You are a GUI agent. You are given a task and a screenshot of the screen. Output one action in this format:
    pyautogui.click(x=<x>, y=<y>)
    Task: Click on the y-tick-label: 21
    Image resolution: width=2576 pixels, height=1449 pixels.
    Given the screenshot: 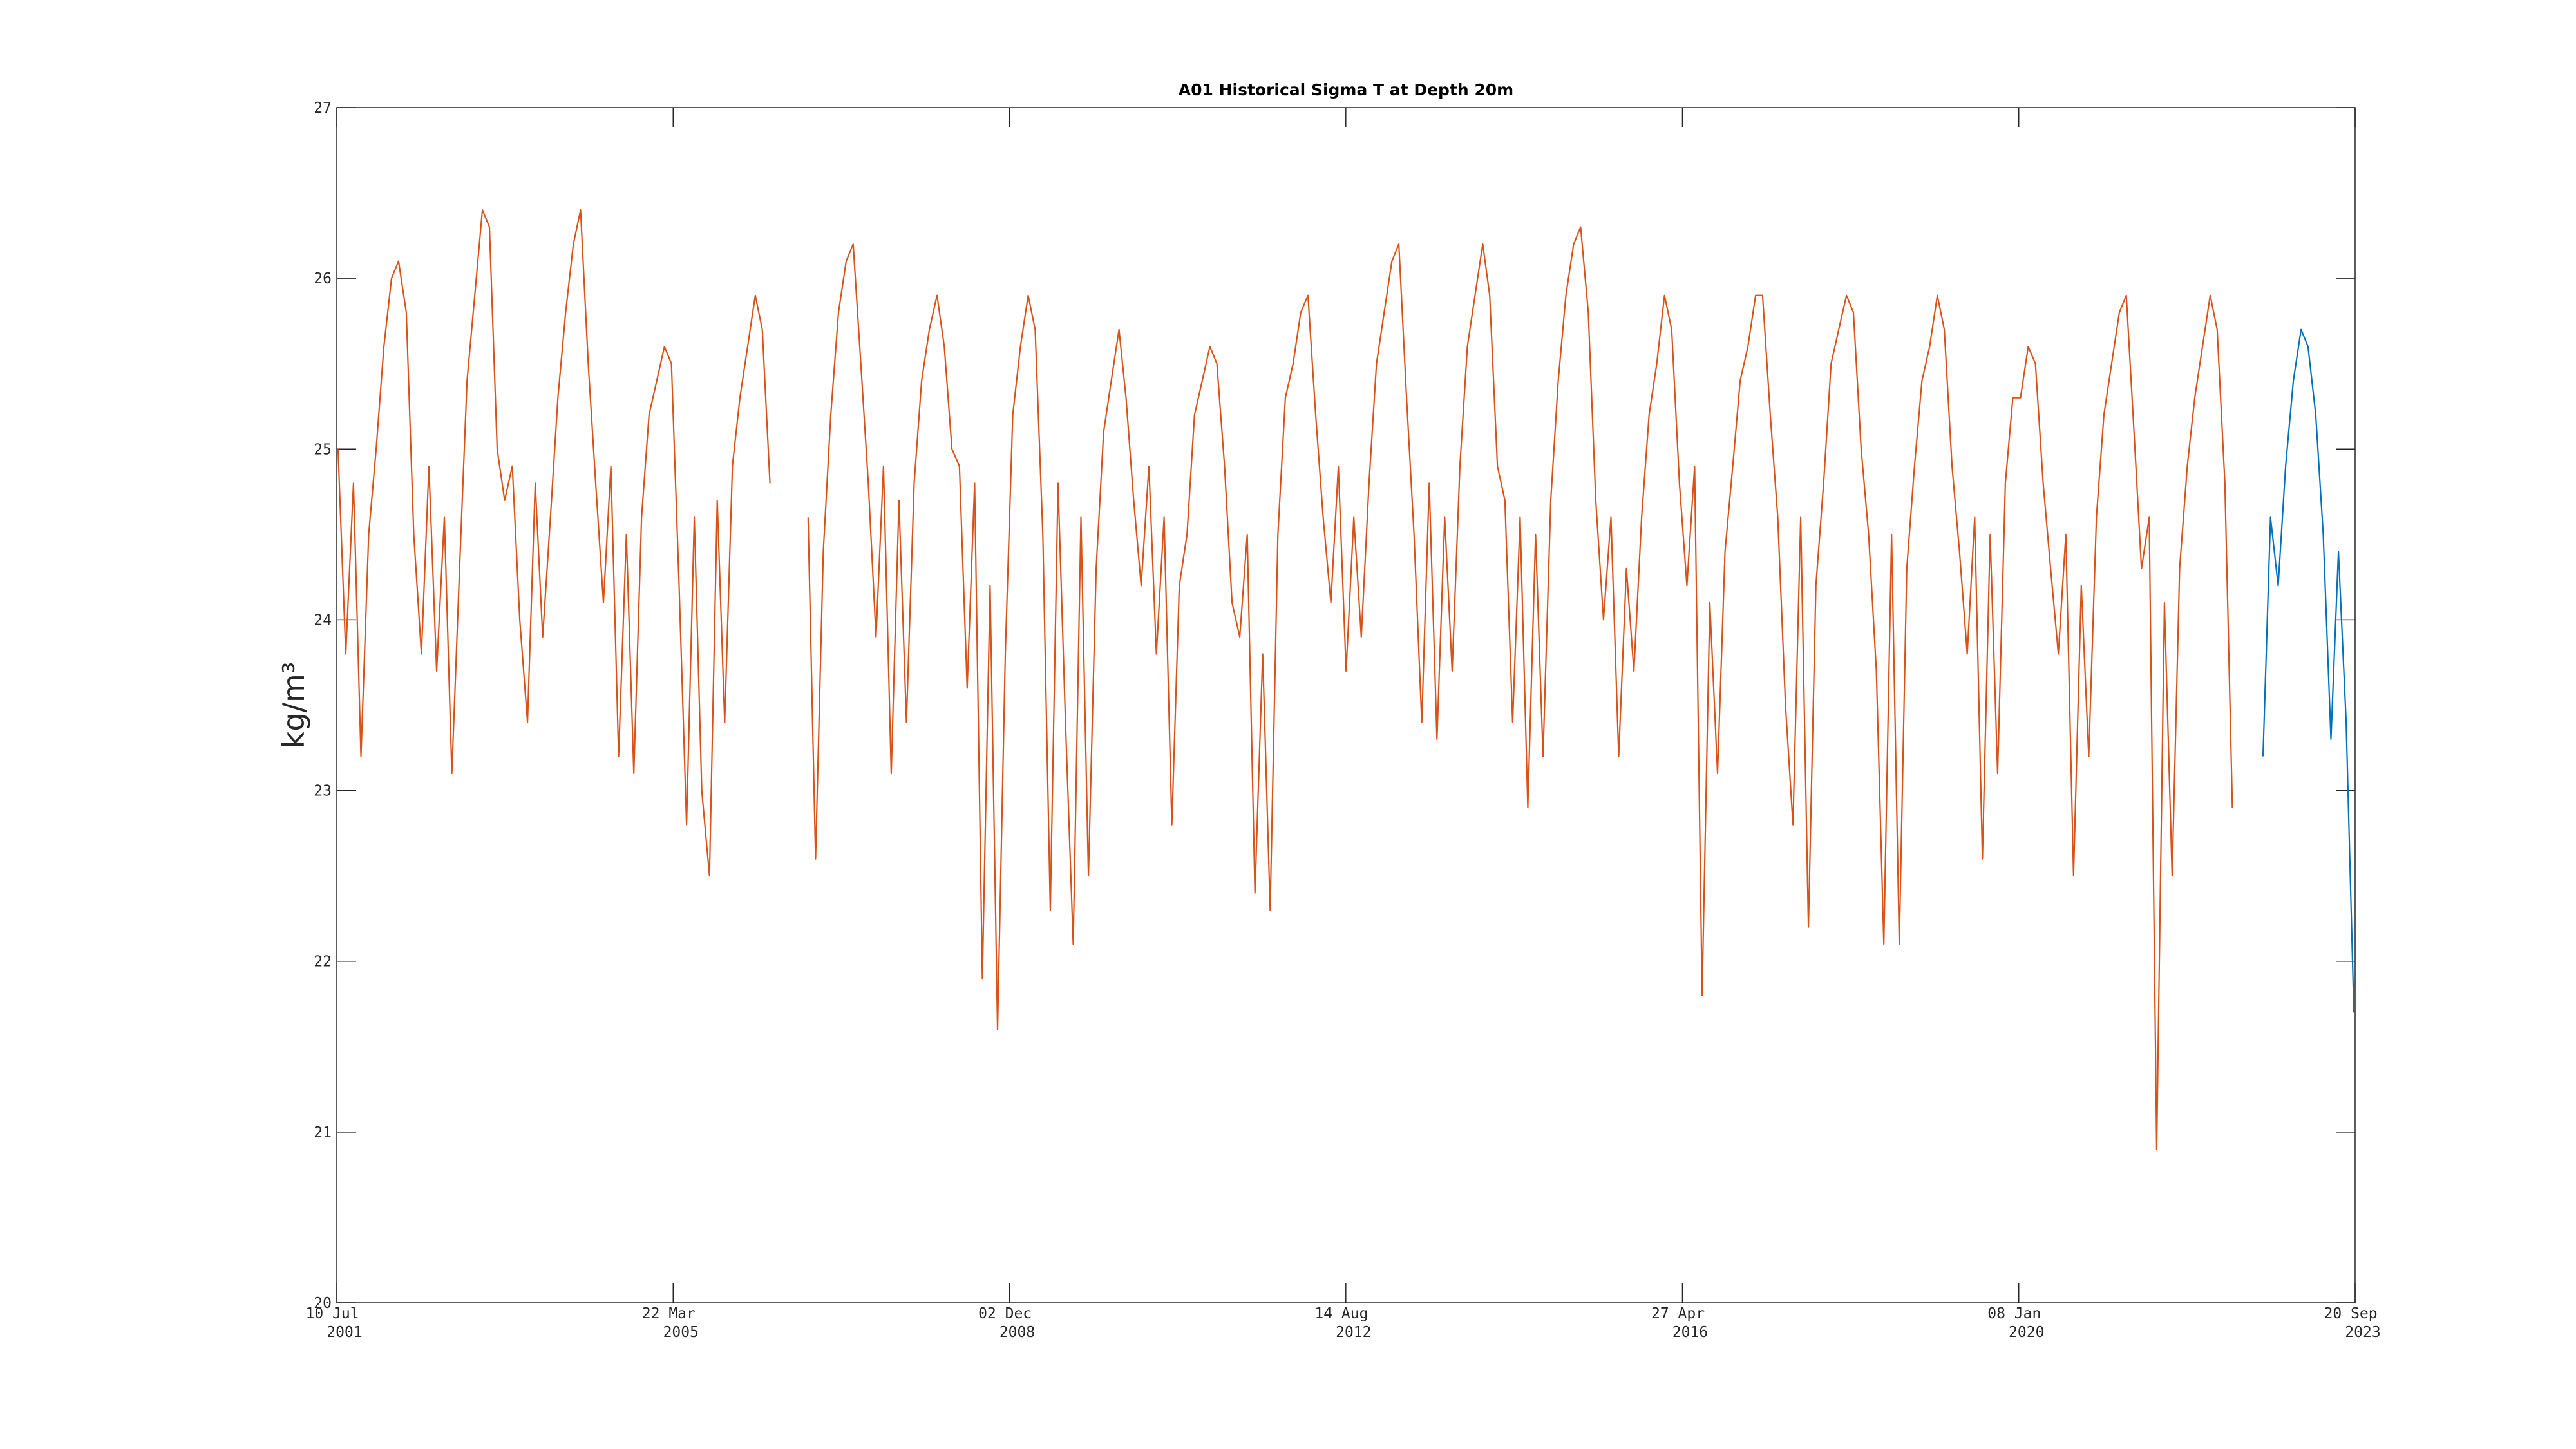 What is the action you would take?
    pyautogui.click(x=323, y=1132)
    